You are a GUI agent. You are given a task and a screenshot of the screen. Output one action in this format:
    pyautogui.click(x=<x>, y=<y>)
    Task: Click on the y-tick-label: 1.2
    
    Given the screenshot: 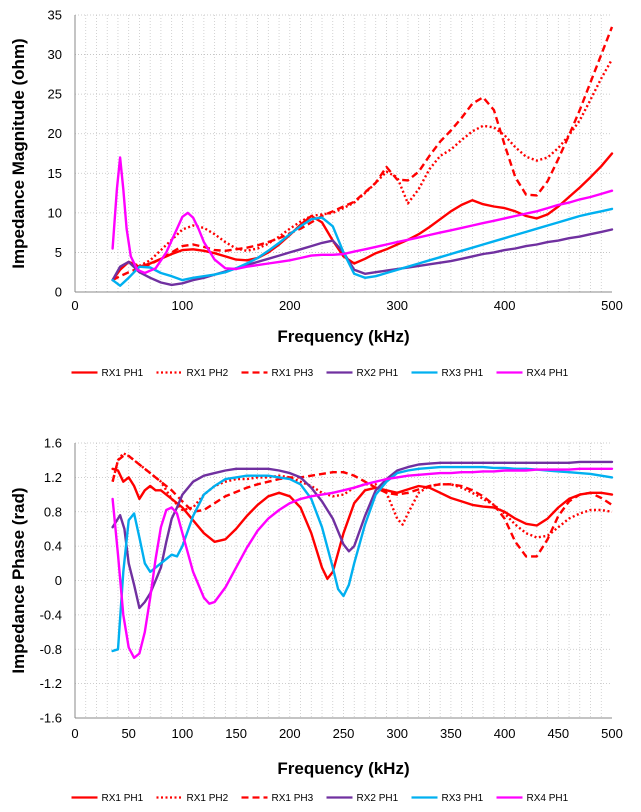 What is the action you would take?
    pyautogui.click(x=53, y=477)
    